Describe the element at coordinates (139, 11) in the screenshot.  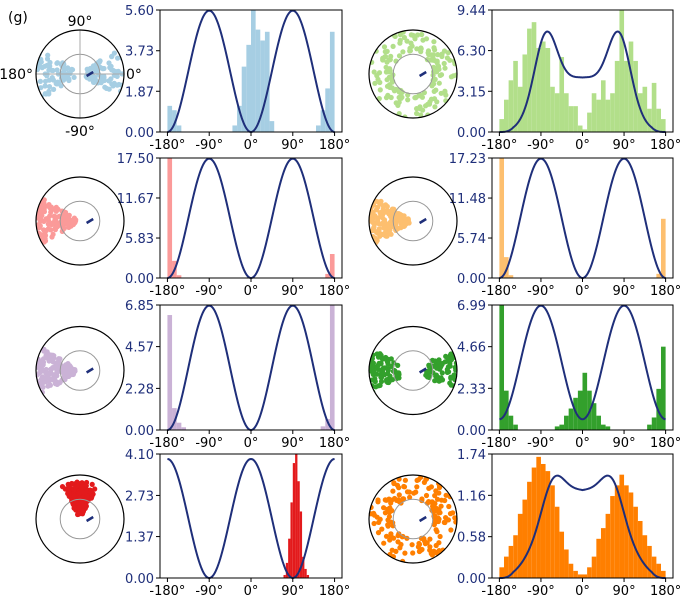
I see `y-tick-label: 5.60` at that location.